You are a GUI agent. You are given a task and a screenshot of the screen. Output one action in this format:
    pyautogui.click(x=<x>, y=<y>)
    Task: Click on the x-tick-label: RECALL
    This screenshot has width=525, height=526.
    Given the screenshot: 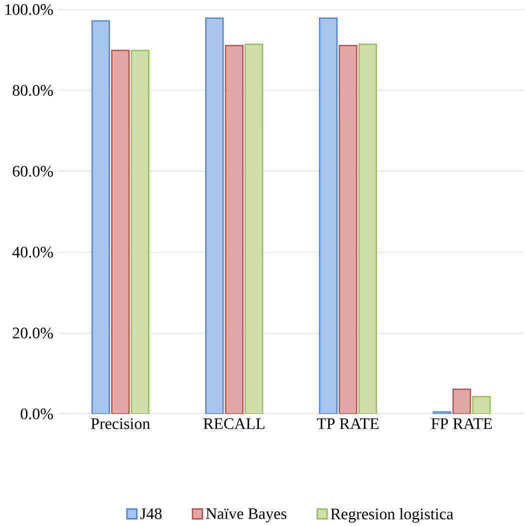 What is the action you would take?
    pyautogui.click(x=234, y=424)
    